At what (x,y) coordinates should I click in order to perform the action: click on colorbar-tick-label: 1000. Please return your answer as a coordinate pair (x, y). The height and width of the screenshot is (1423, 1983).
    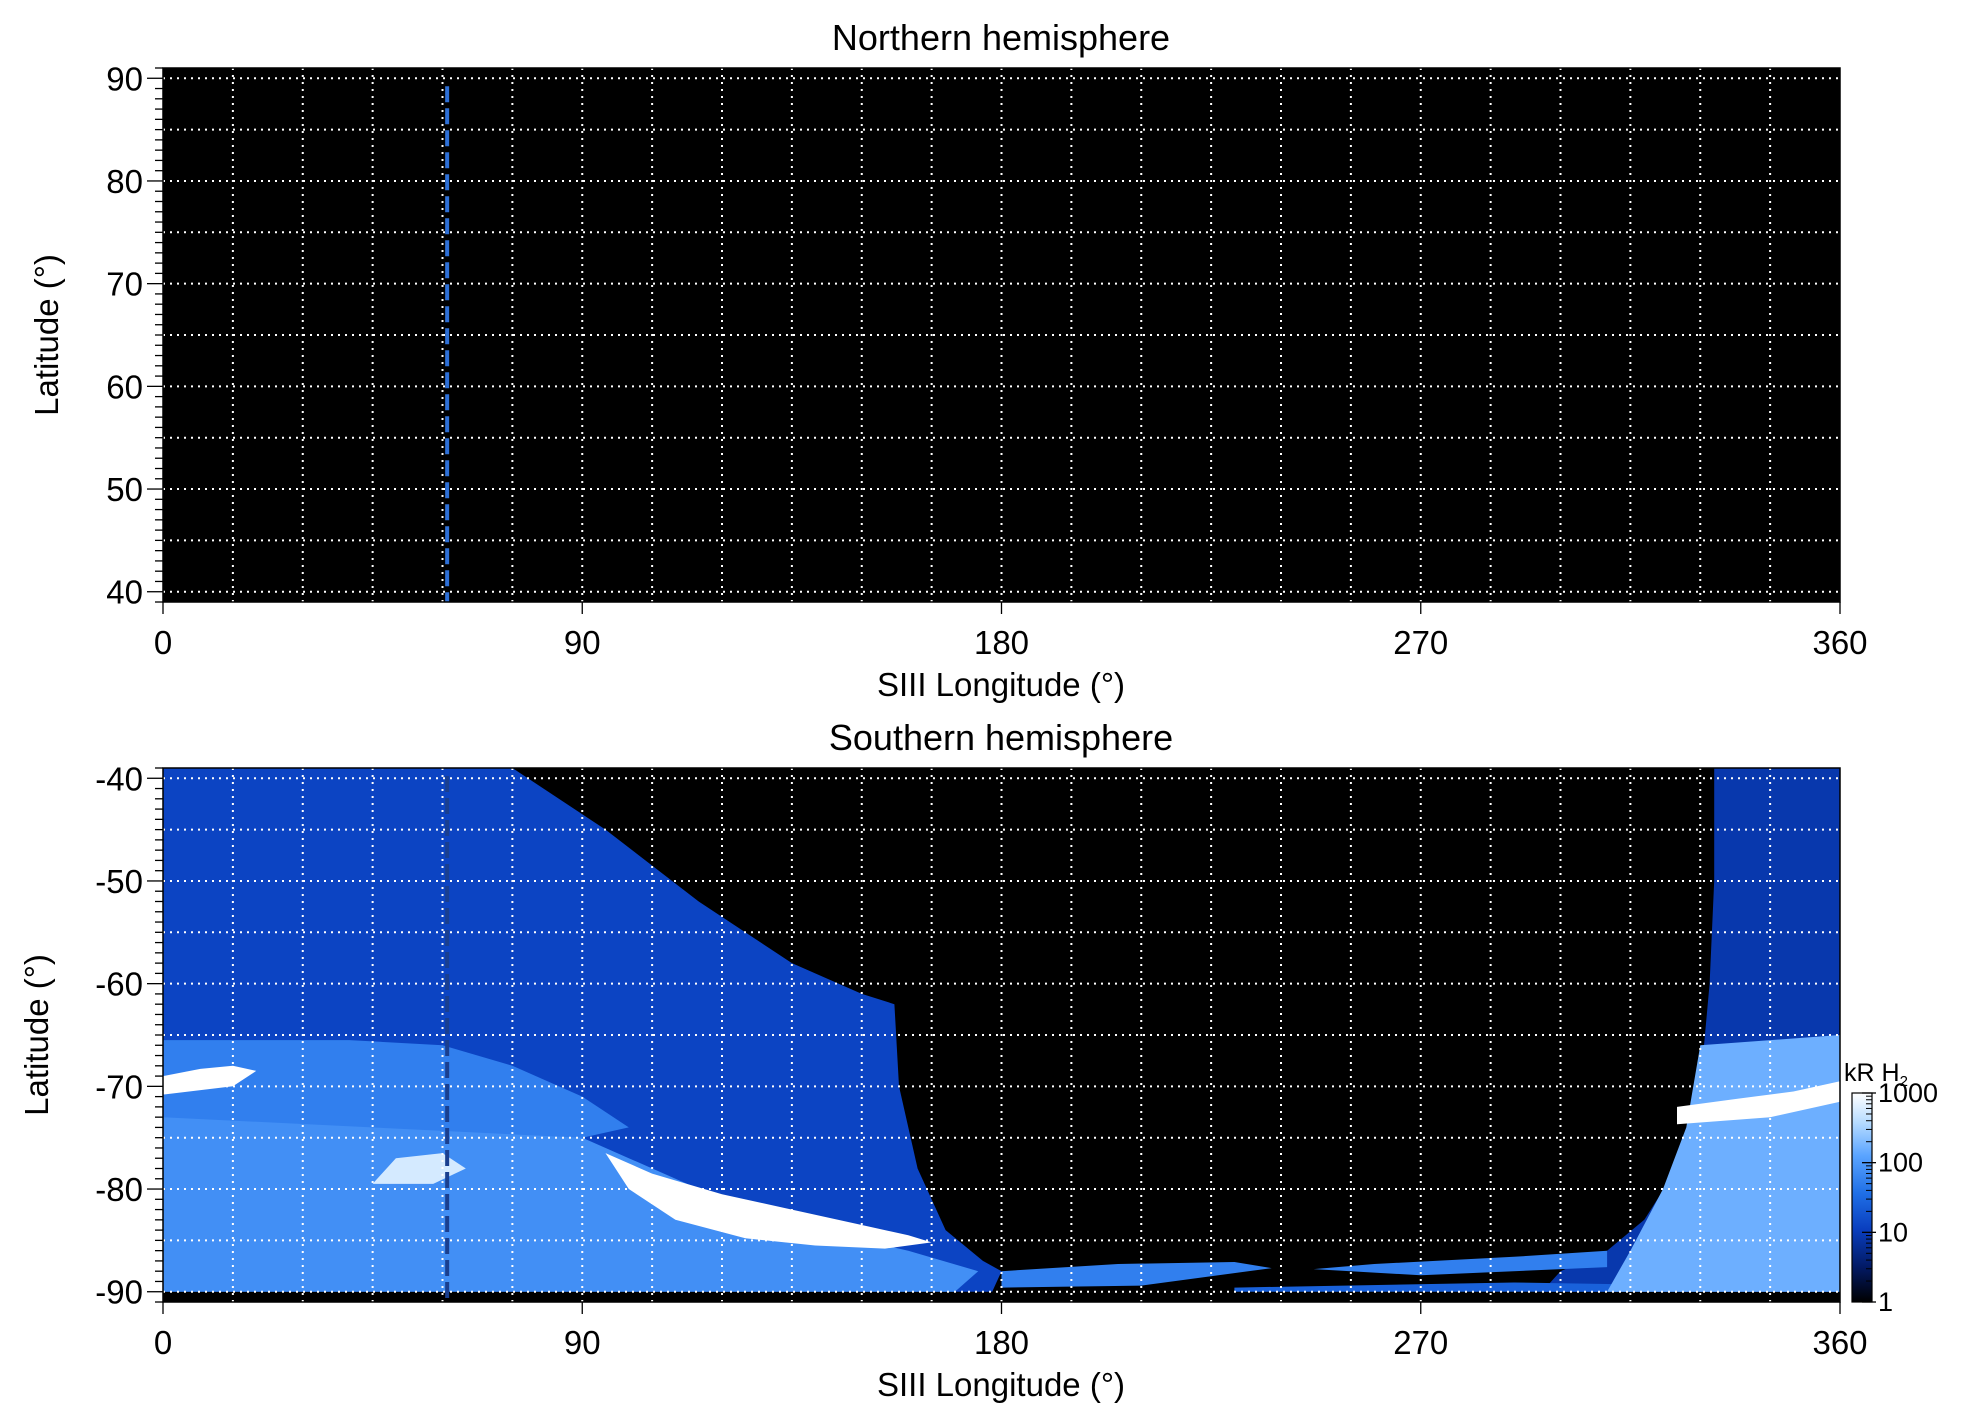
    Looking at the image, I should click on (1908, 1093).